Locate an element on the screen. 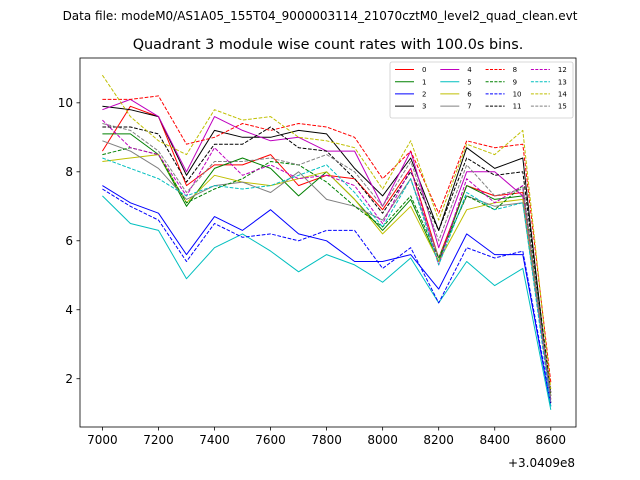 The image size is (640, 480). legend-label-10: 10 is located at coordinates (517, 95).